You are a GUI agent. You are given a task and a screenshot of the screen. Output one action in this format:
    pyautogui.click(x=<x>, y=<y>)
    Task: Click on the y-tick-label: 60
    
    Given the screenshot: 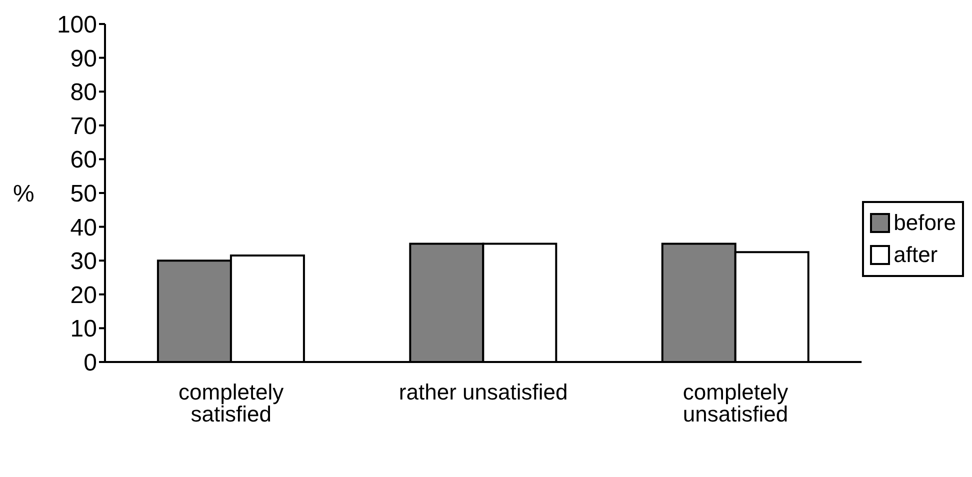 What is the action you would take?
    pyautogui.click(x=83, y=160)
    